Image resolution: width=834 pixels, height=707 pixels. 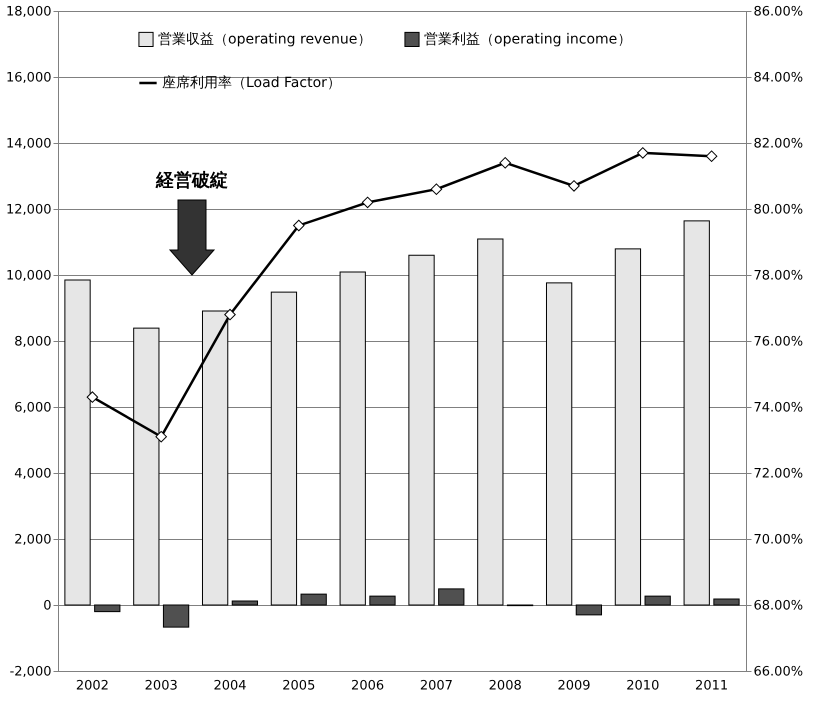 I want to click on y2-tick-label: 74.00%, so click(x=779, y=408).